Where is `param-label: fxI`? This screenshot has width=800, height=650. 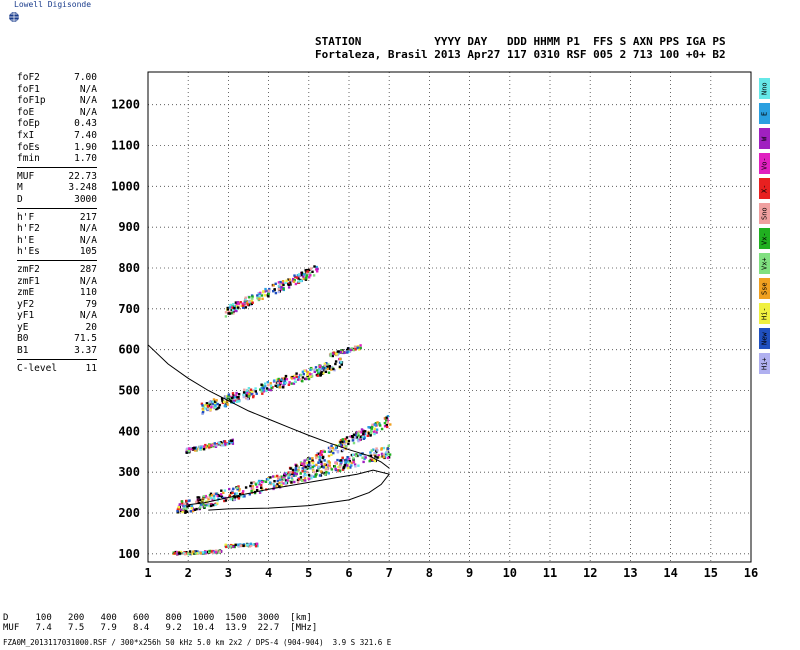
param-label: fxI is located at coordinates (26, 135).